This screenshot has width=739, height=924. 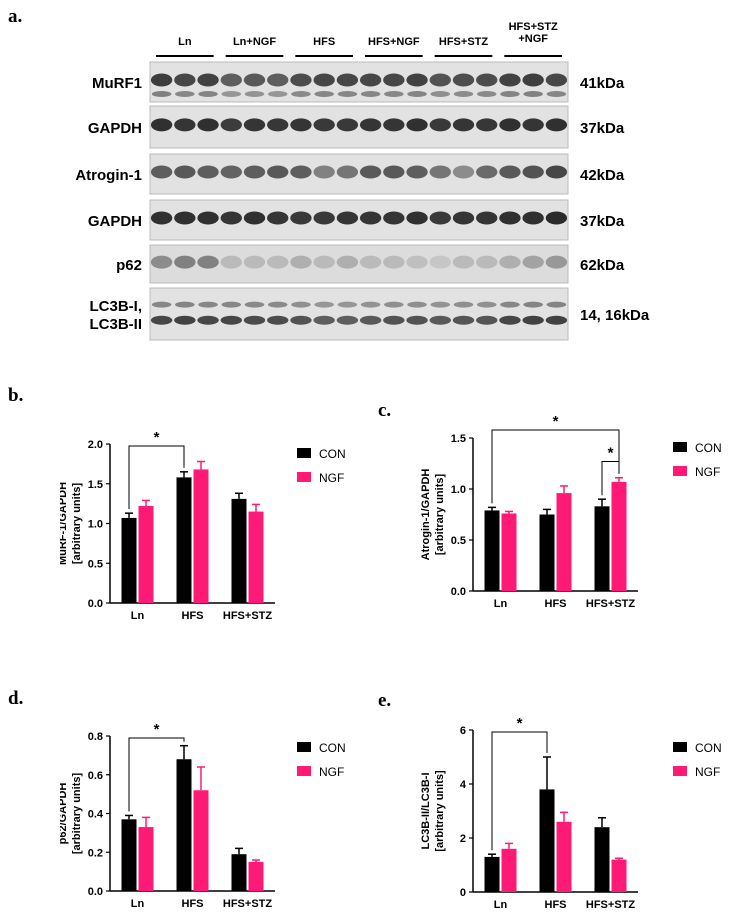 I want to click on y-tick-label: 0.6, so click(x=95, y=776).